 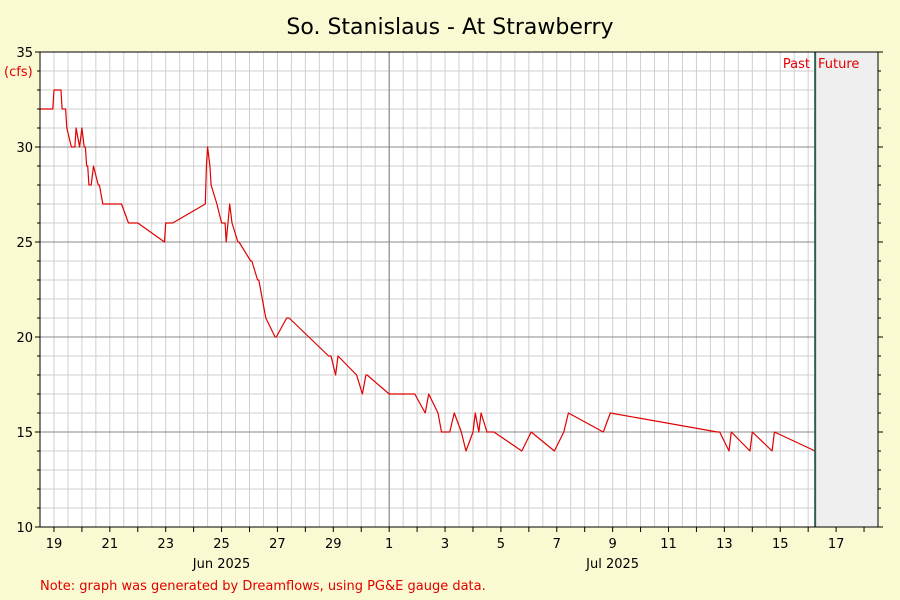 I want to click on x-tick-label: 1, so click(x=389, y=544).